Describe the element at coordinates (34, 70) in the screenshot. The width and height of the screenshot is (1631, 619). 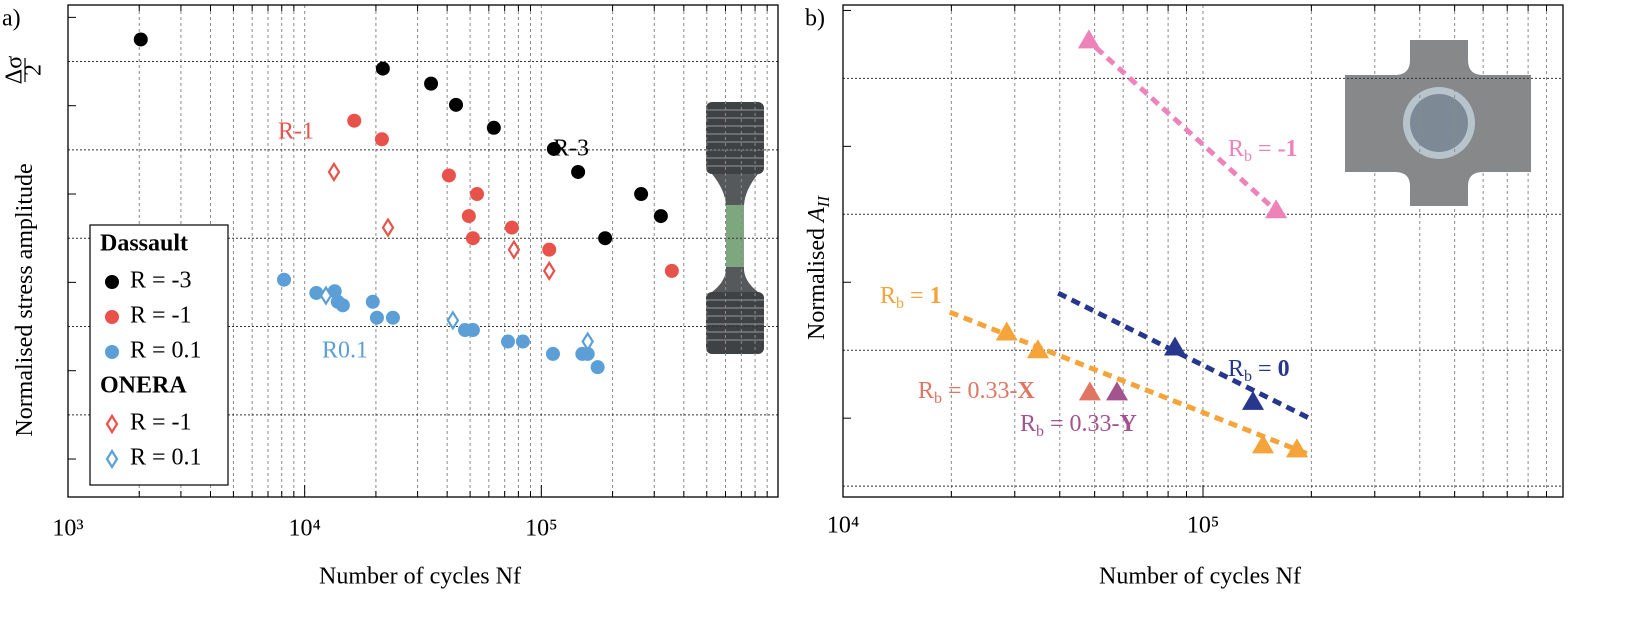
I see `fraction-denominator: 2` at that location.